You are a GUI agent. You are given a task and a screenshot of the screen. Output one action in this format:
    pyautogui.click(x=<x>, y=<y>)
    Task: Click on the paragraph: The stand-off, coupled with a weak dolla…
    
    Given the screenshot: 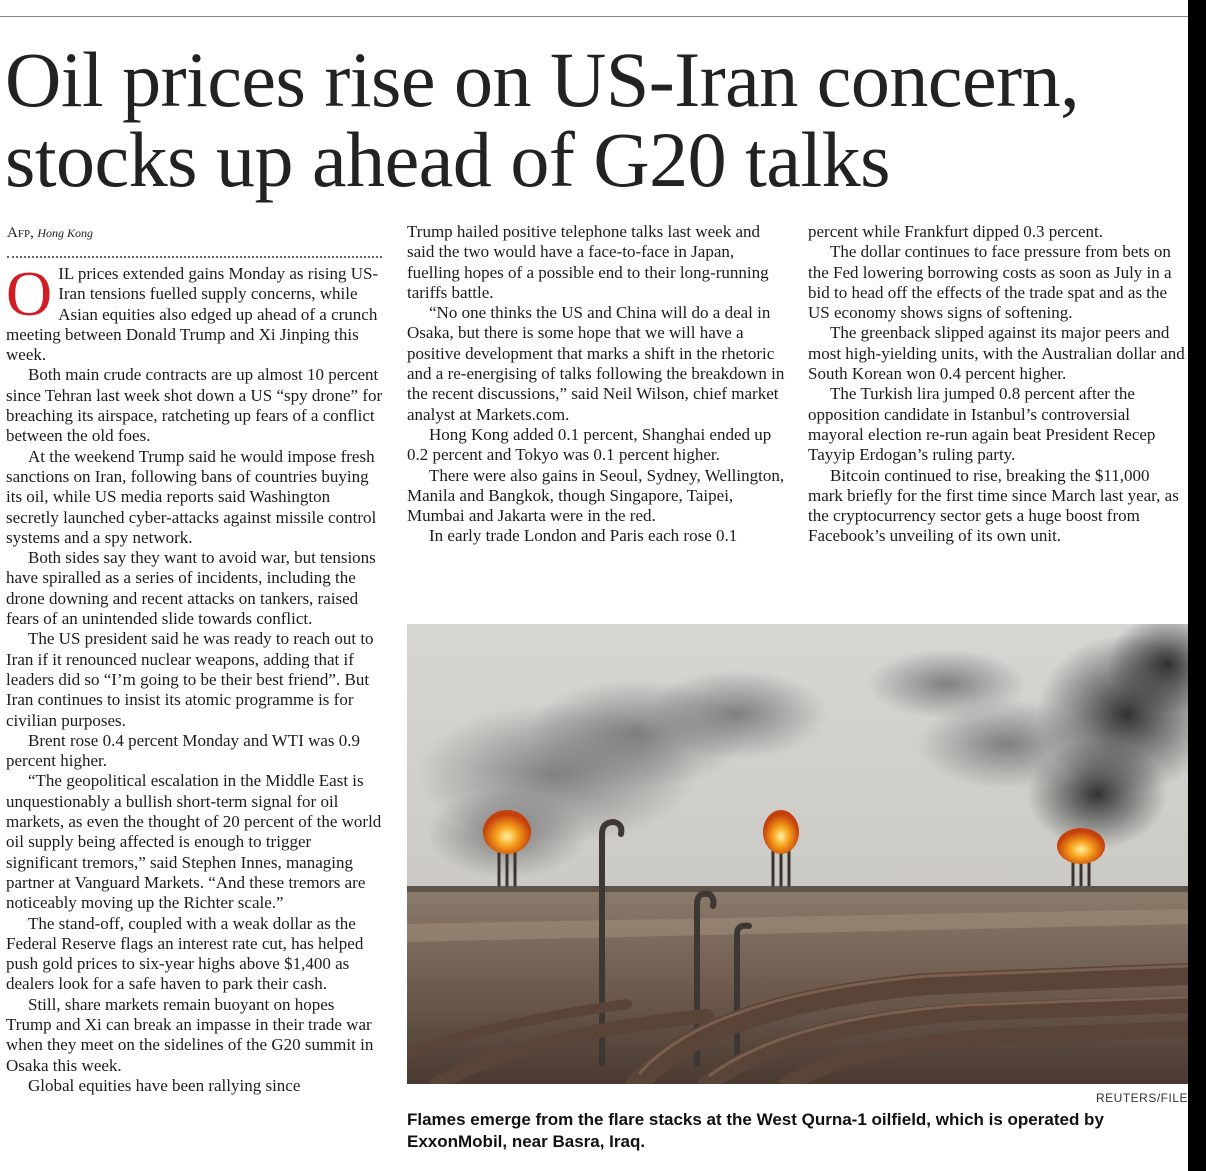 What is the action you would take?
    pyautogui.click(x=185, y=953)
    